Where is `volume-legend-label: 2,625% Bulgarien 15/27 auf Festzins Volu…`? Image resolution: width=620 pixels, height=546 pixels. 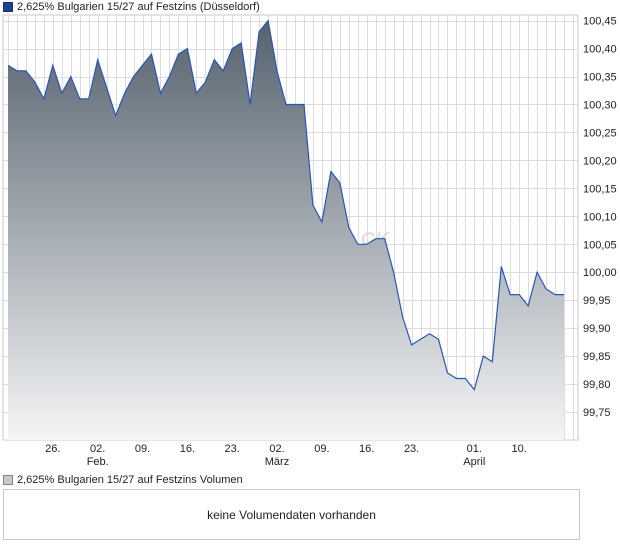
volume-legend-label: 2,625% Bulgarien 15/27 auf Festzins Volu… is located at coordinates (130, 480).